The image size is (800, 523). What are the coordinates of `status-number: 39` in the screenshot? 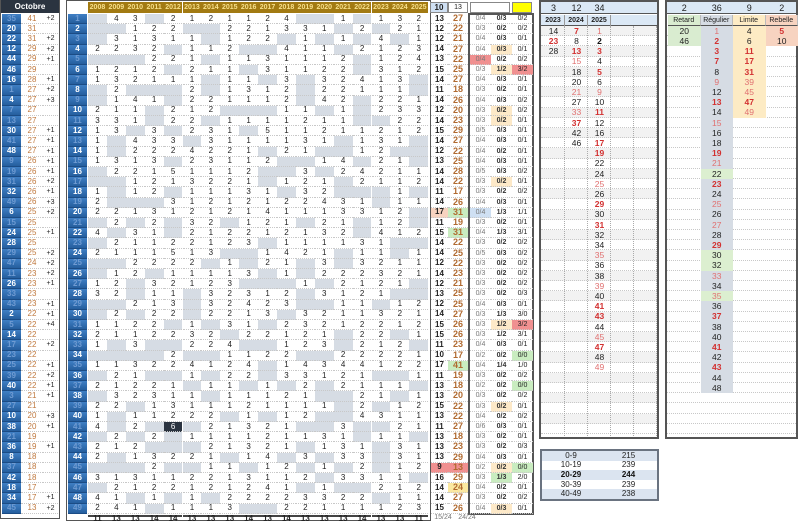 It's located at (749, 82).